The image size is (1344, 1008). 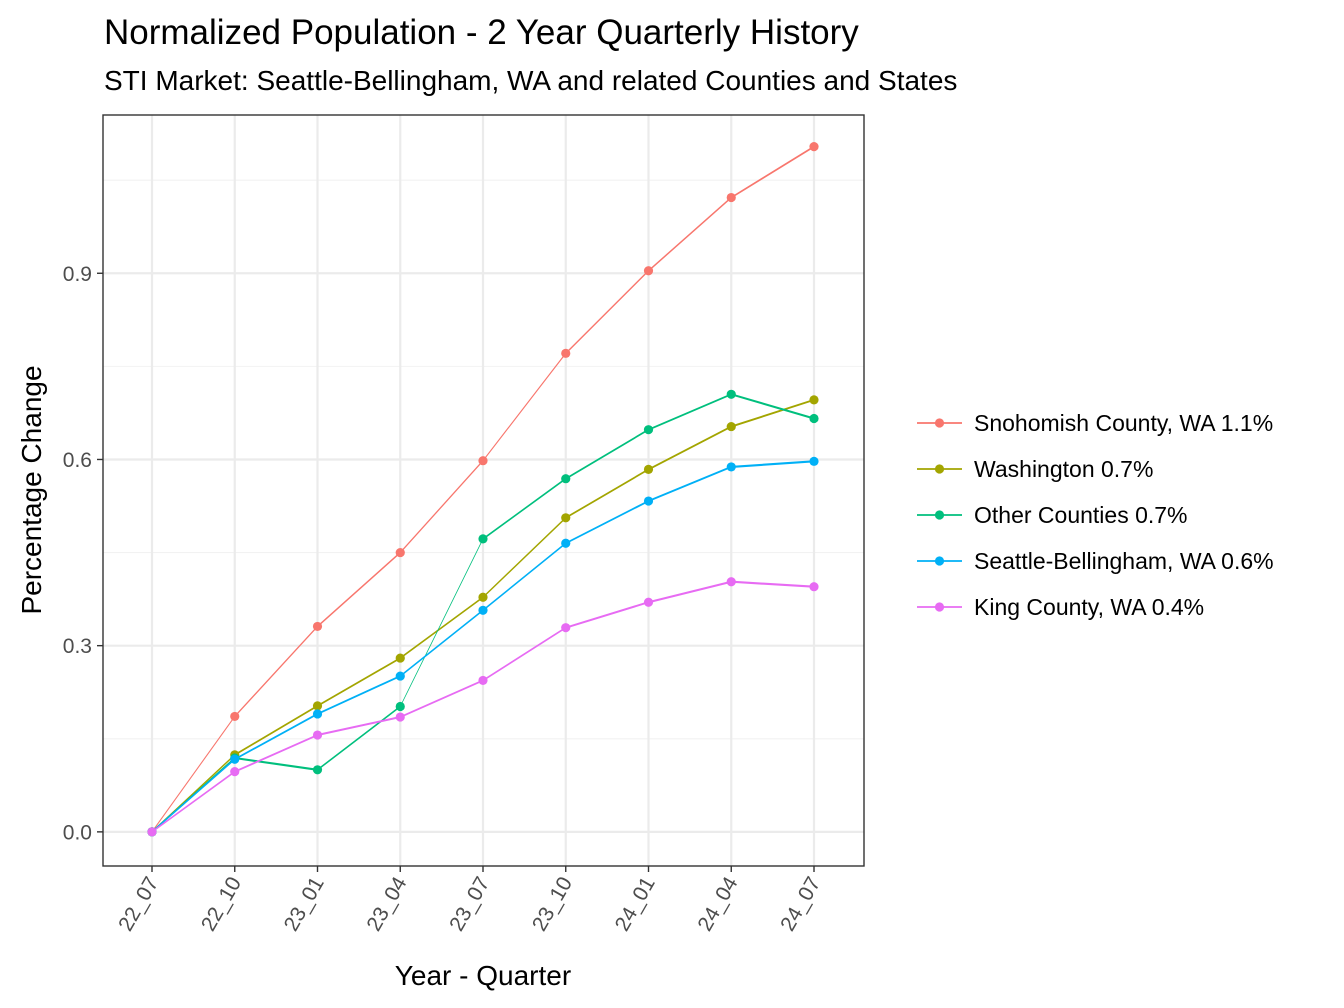 I want to click on legend-item: Washington 0.7%, so click(x=1035, y=469).